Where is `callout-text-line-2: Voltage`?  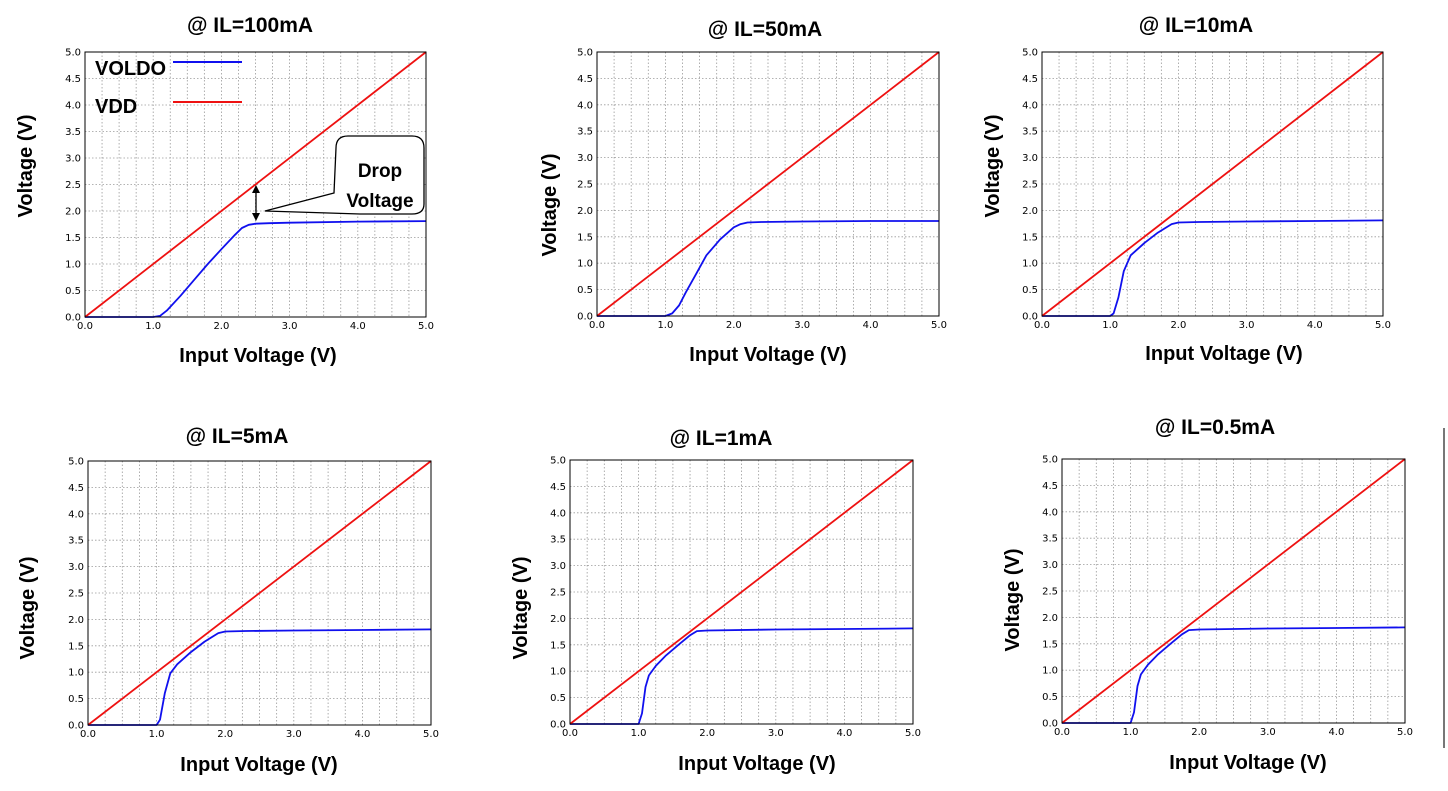
callout-text-line-2: Voltage is located at coordinates (379, 201).